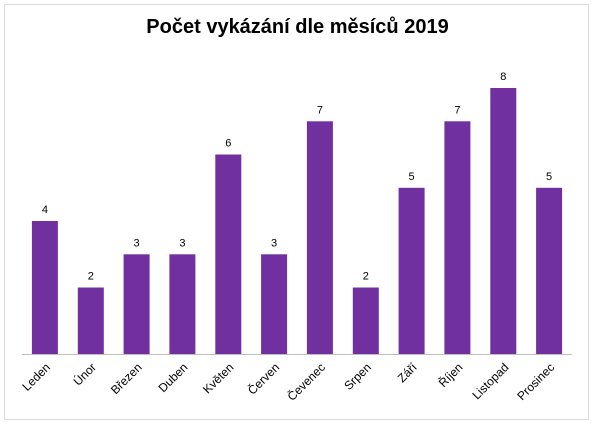  Describe the element at coordinates (365, 320) in the screenshot. I see `bar-srpen` at that location.